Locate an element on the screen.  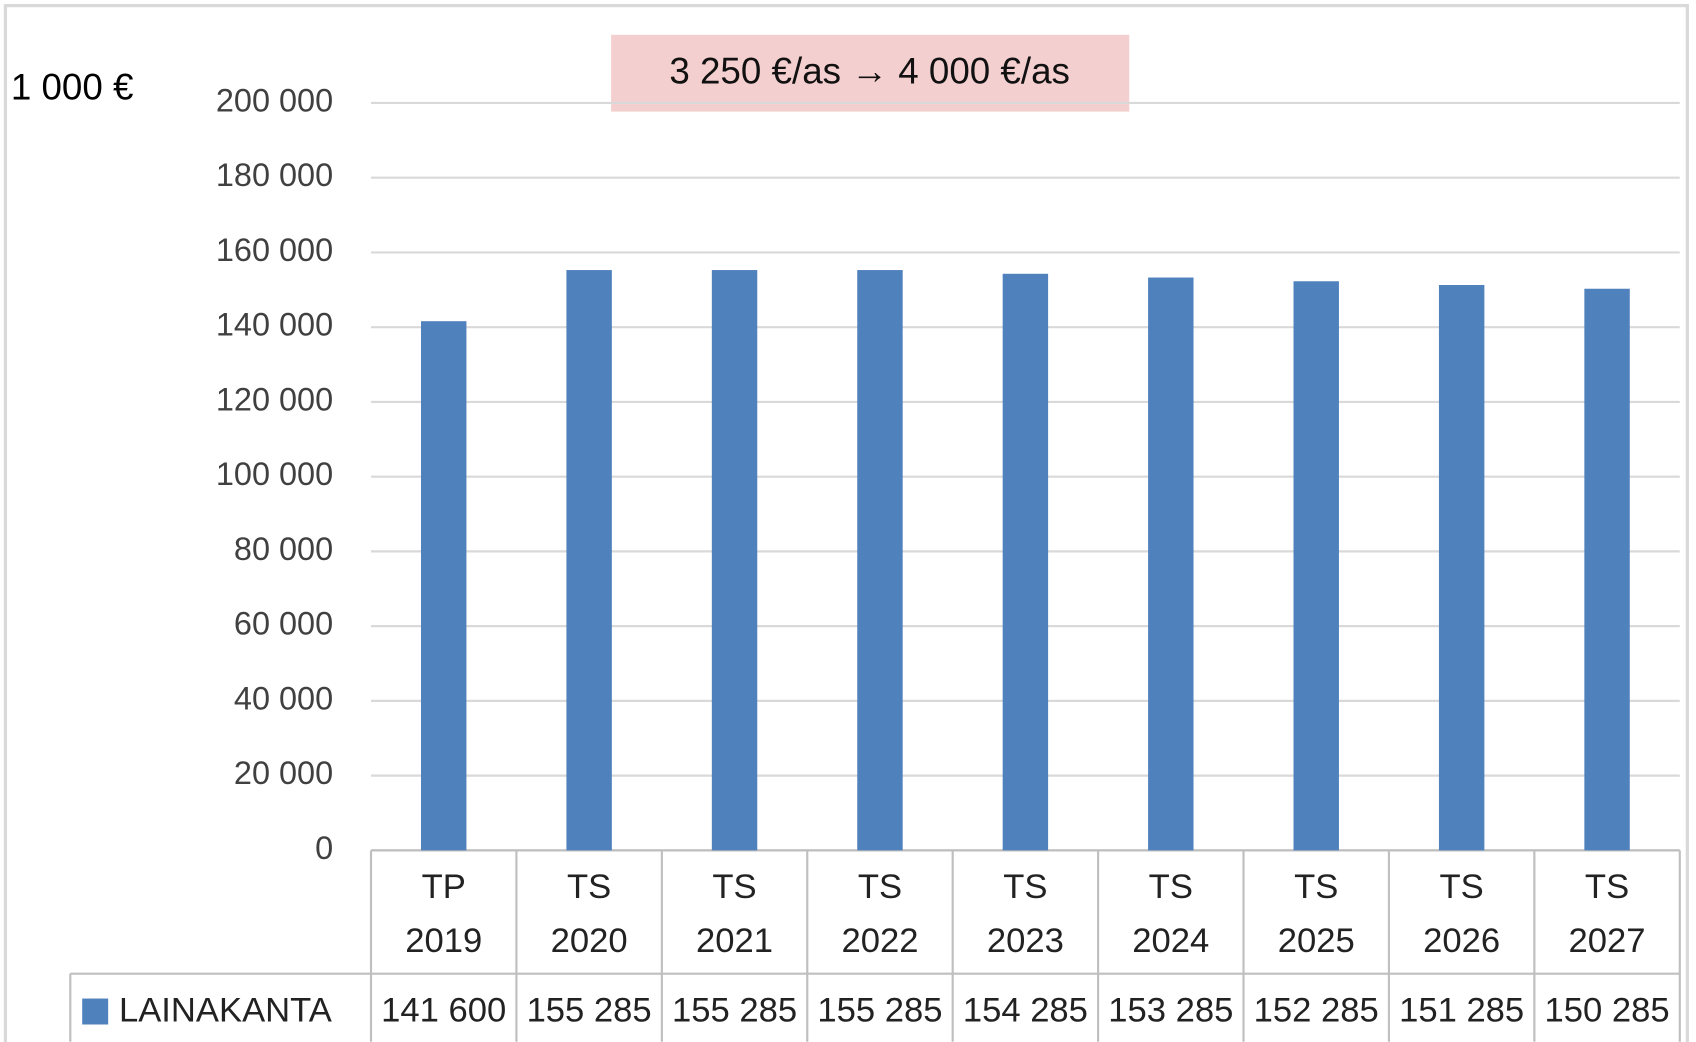
y-tick-label: 80 000 is located at coordinates (283, 549).